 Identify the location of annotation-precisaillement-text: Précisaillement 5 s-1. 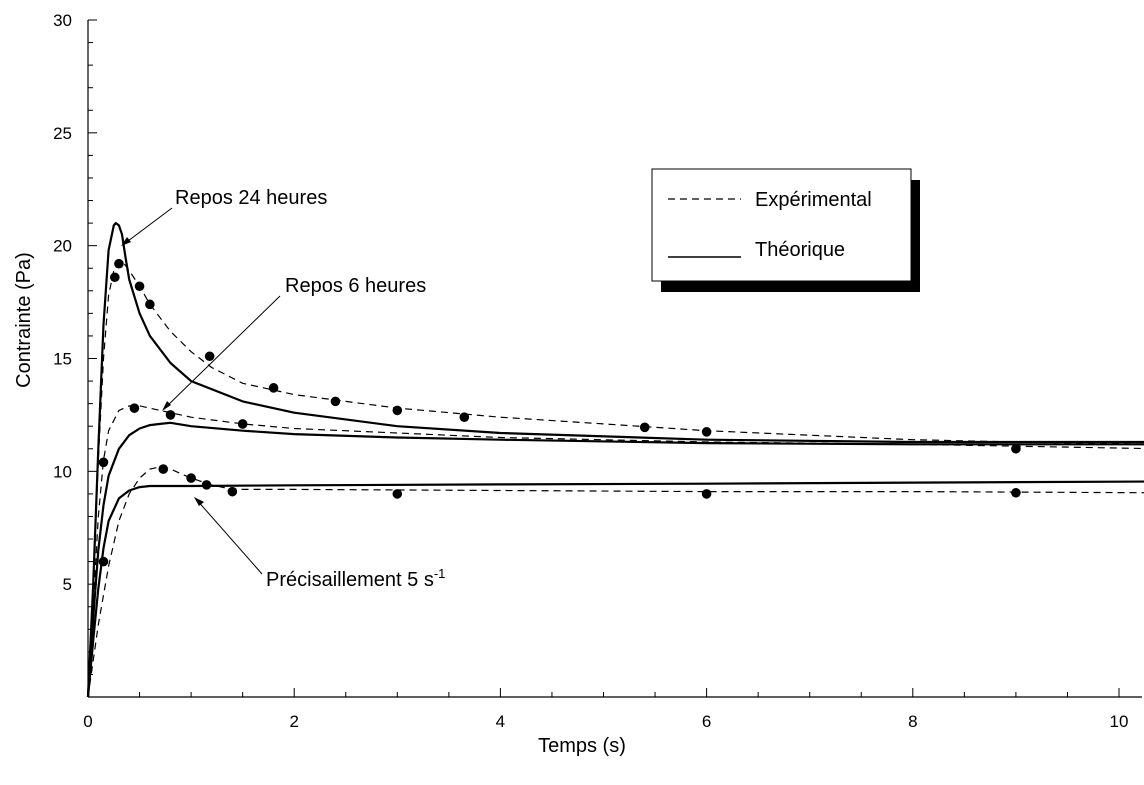
(355, 578).